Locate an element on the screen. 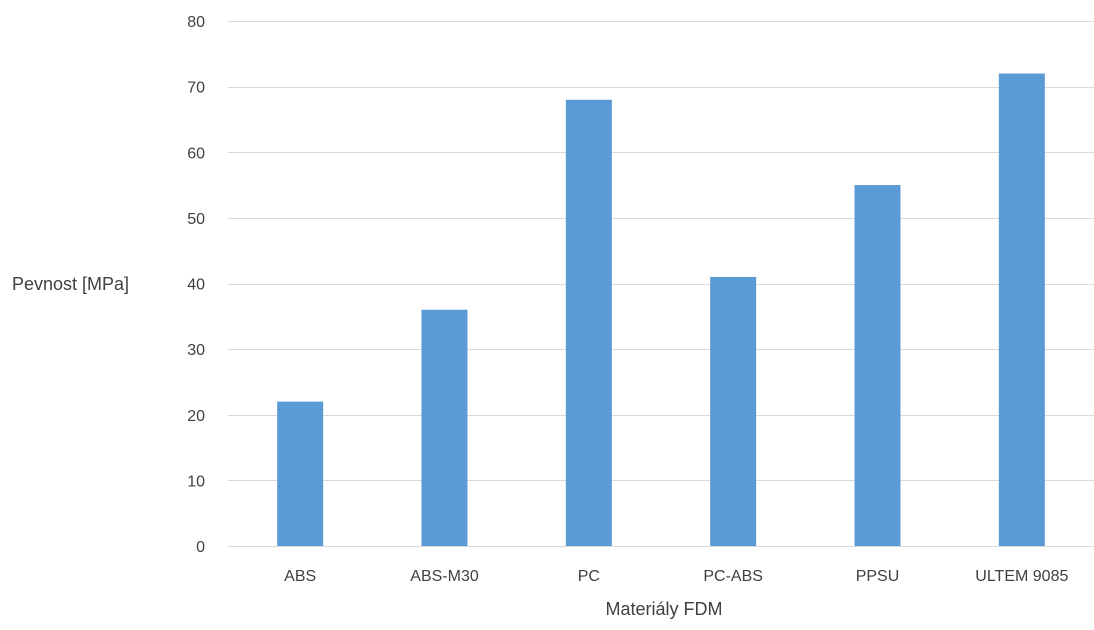  x-axis-title: Materiály FDM is located at coordinates (663, 609).